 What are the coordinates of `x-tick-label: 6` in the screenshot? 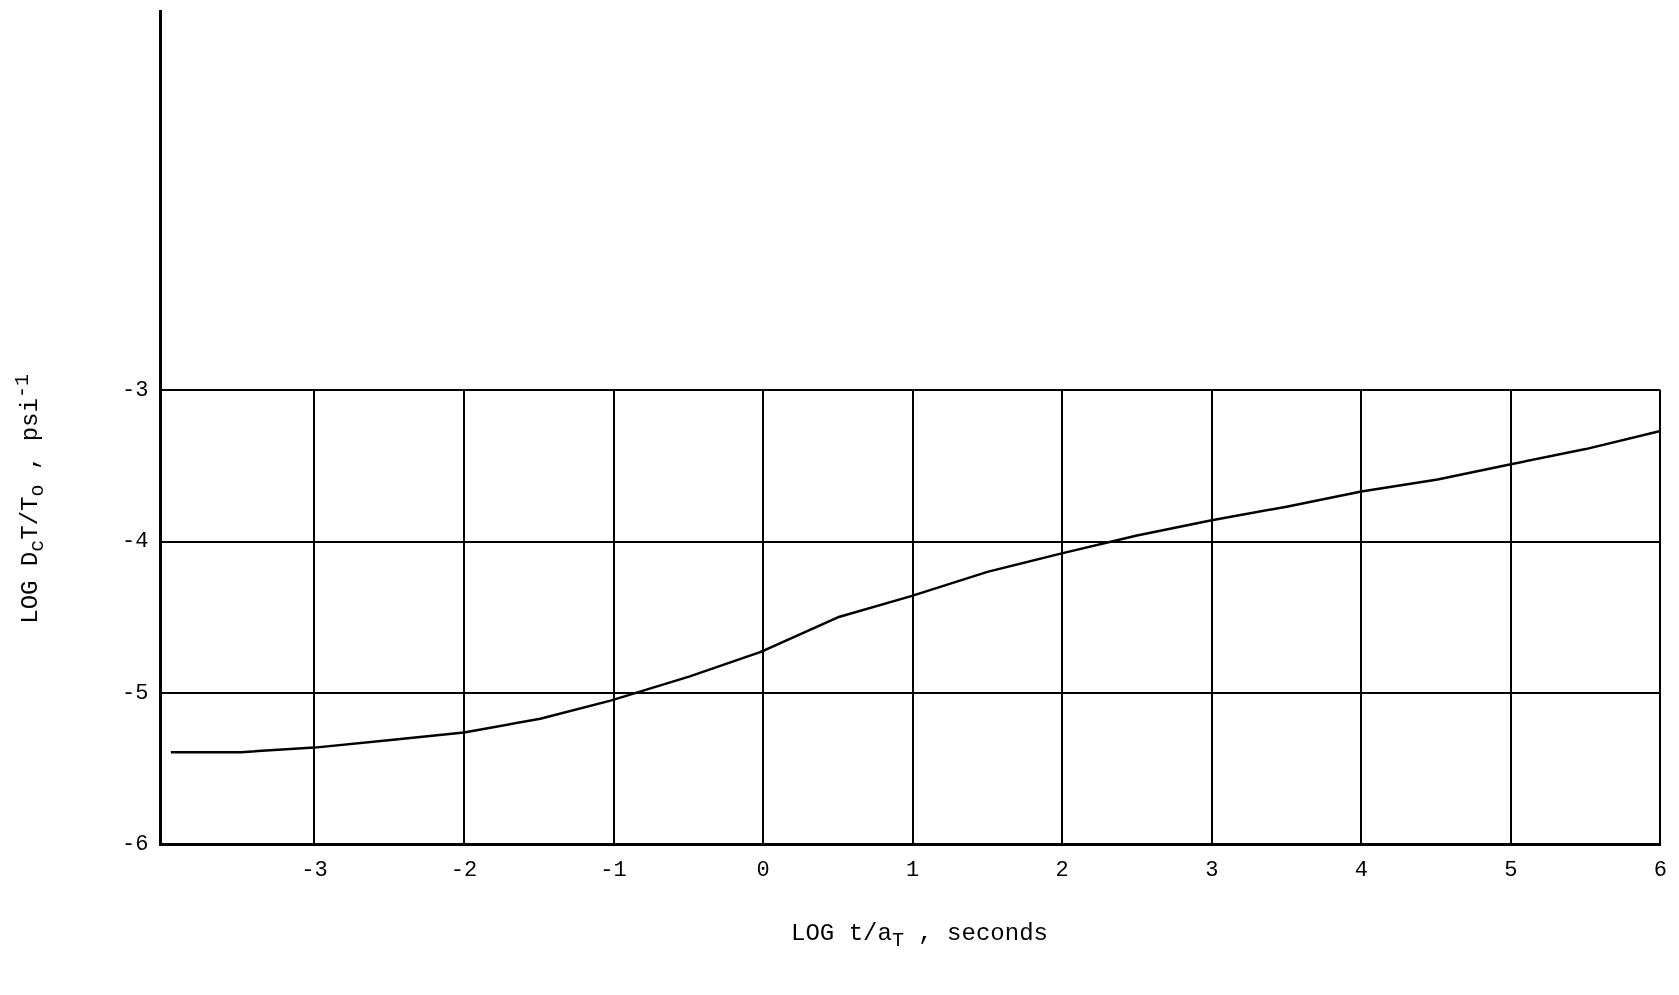 It's located at (1660, 870).